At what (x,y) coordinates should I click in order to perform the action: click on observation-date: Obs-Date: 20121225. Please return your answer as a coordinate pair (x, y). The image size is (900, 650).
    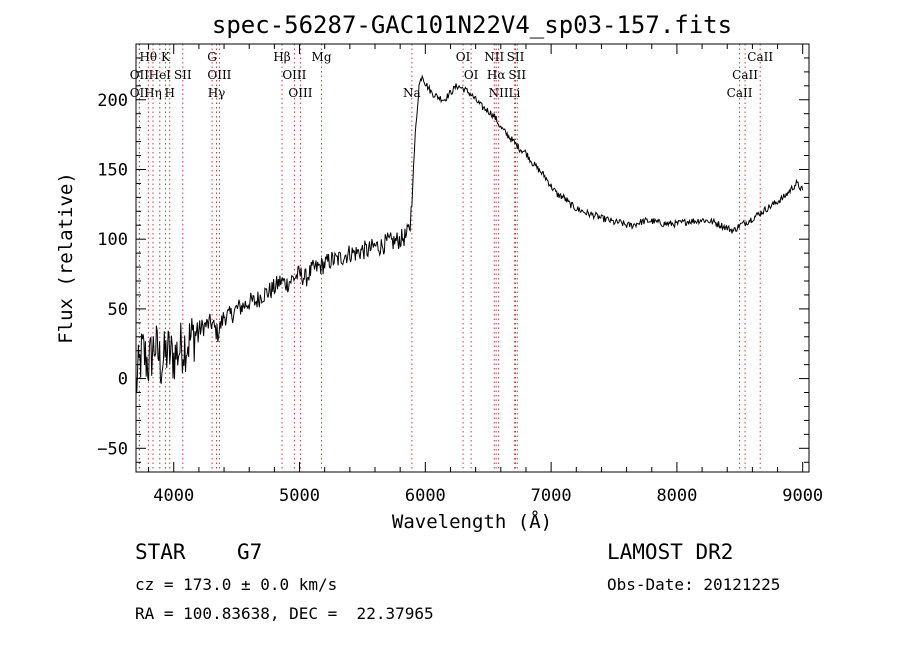
    Looking at the image, I should click on (694, 584).